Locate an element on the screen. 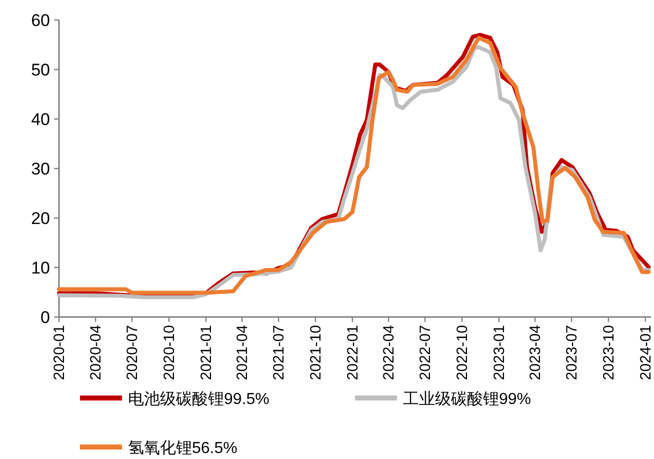 Image resolution: width=654 pixels, height=459 pixels. x-tick-label: 2020-07 is located at coordinates (133, 352).